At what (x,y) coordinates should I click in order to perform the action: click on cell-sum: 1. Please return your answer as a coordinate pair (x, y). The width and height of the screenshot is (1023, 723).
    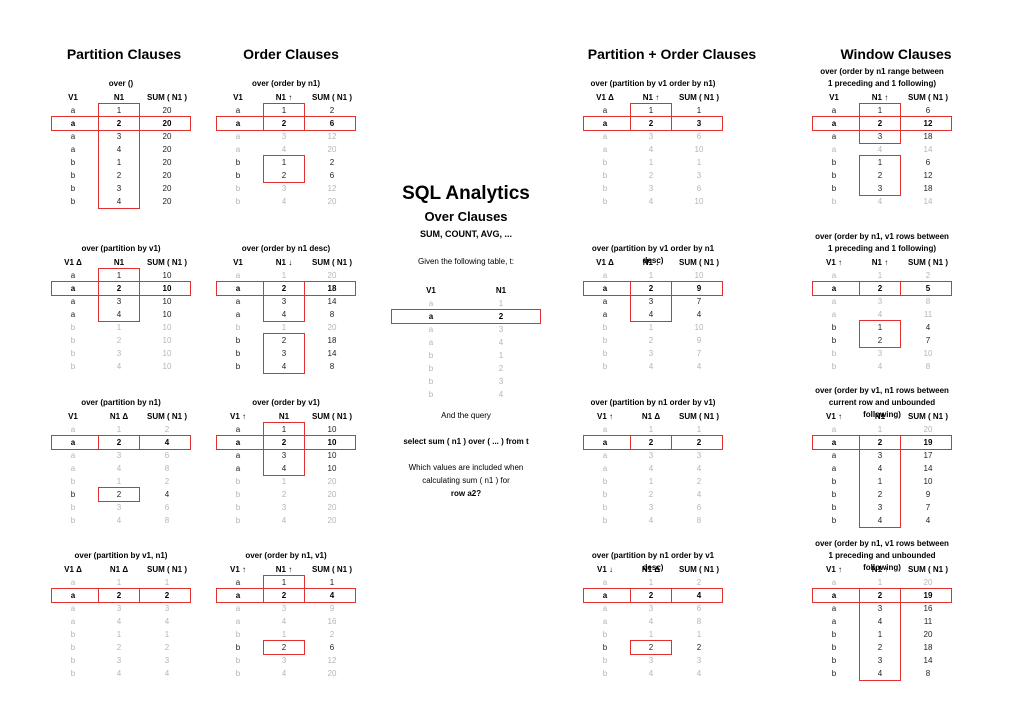
    Looking at the image, I should click on (699, 162).